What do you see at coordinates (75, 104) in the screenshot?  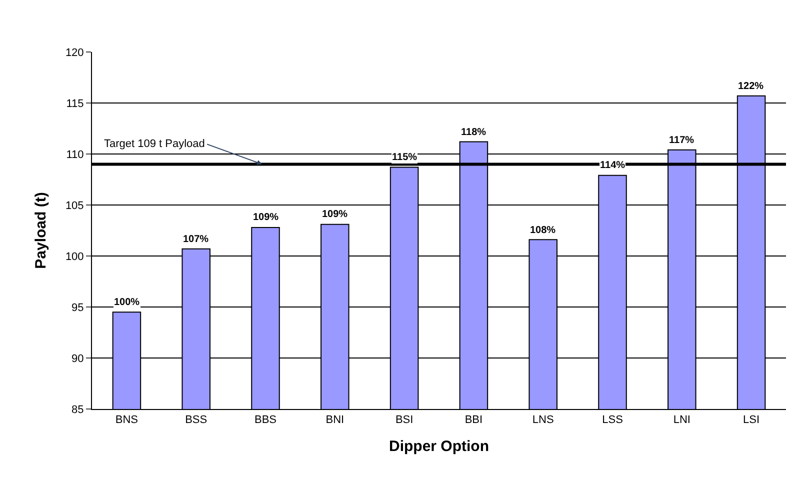 I see `y-tick-label: 115` at bounding box center [75, 104].